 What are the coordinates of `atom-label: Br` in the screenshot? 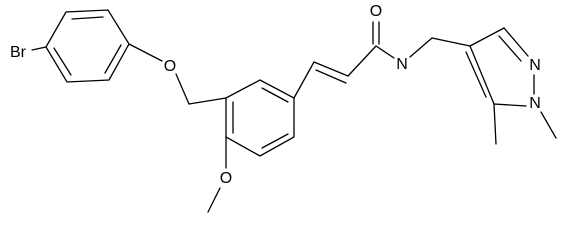 It's located at (18, 52).